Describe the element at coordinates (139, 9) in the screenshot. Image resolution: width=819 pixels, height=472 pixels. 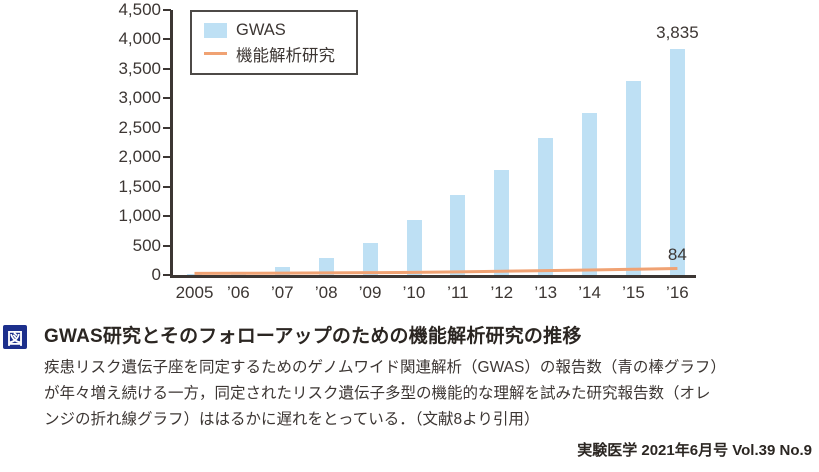
I see `y-axis-tick-label: 4,500` at that location.